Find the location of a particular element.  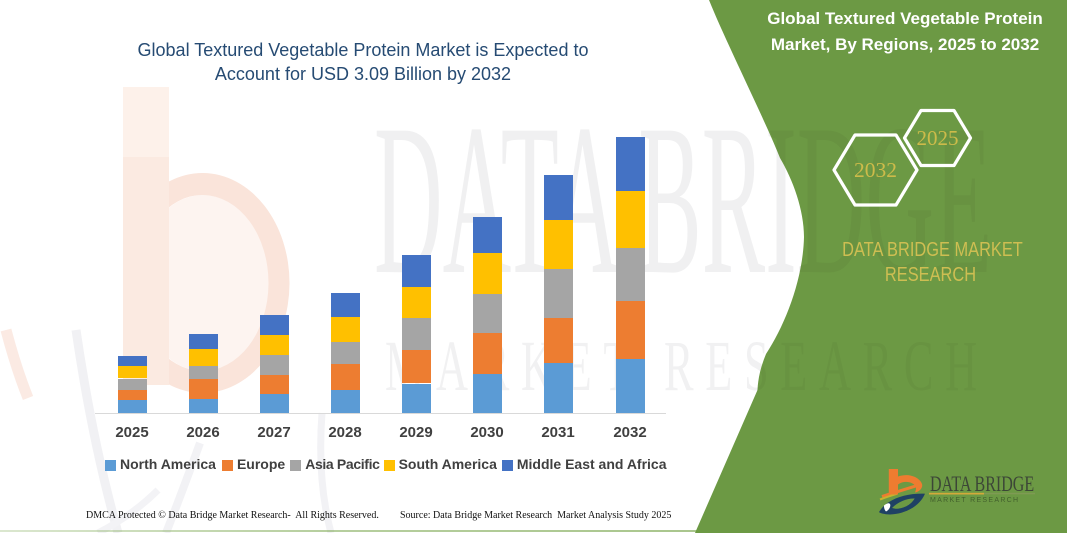

svg-text: MARKET RESEARCH is located at coordinates (974, 500).